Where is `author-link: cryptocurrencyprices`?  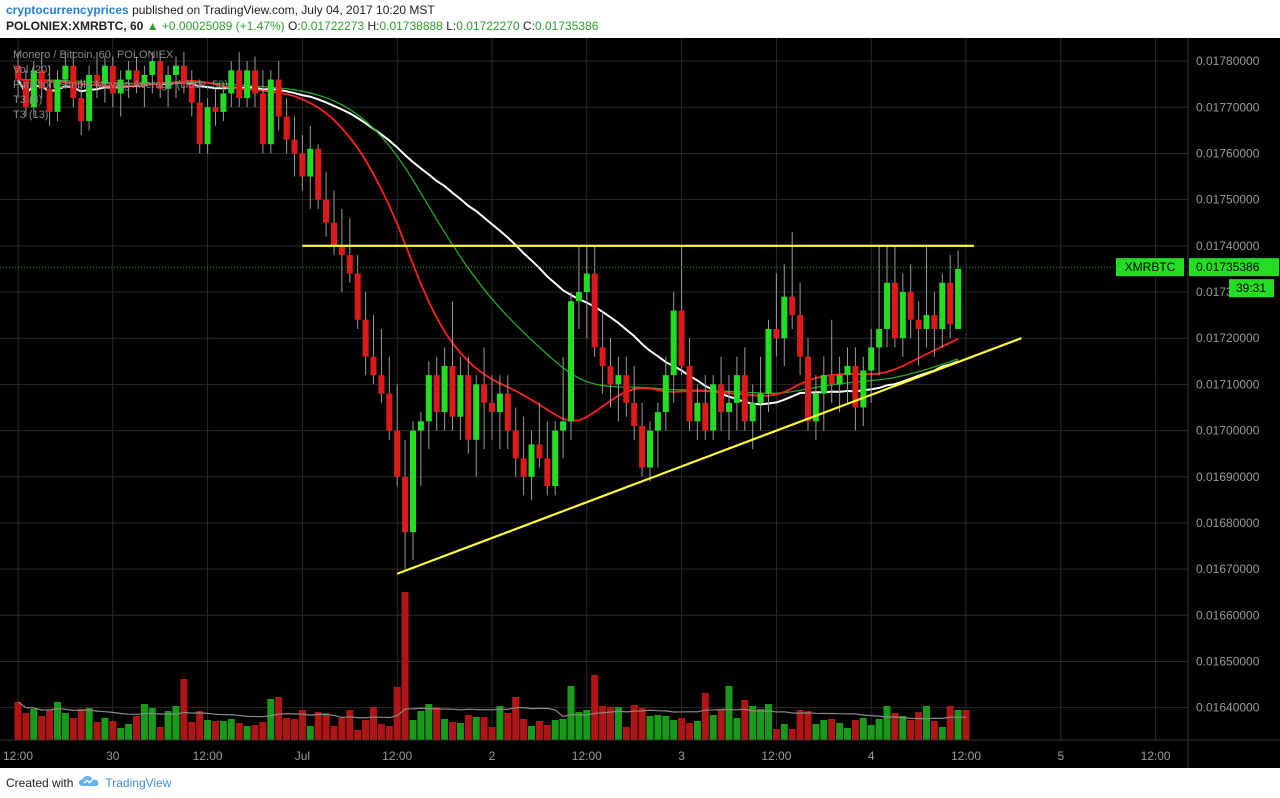 author-link: cryptocurrencyprices is located at coordinates (67, 10).